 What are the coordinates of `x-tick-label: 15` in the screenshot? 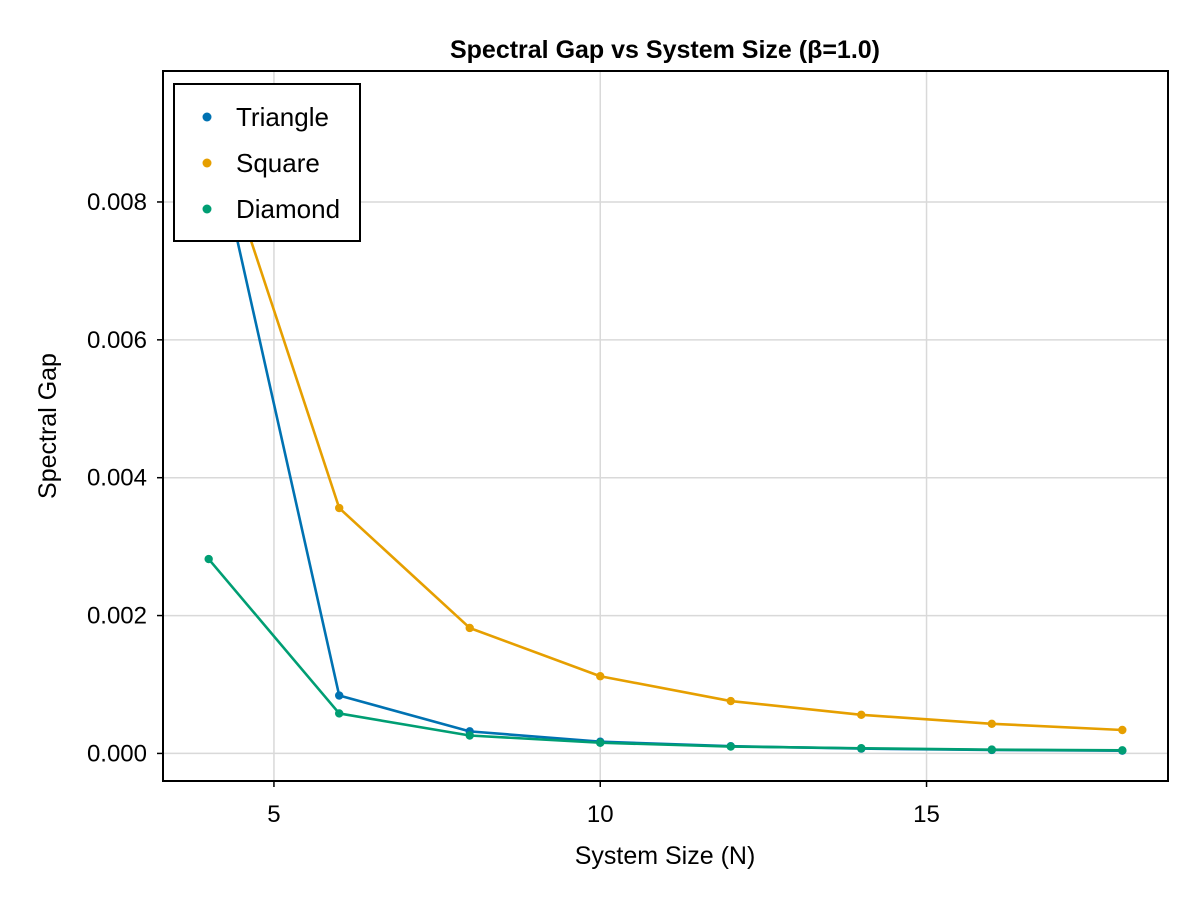 It's located at (926, 814).